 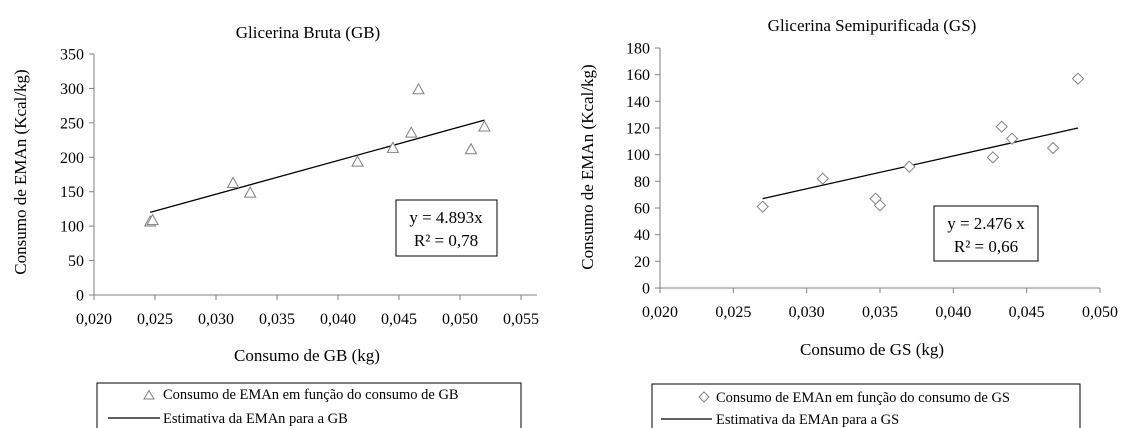 What do you see at coordinates (307, 311) in the screenshot?
I see `chart-gb-x-ticks: 0,020 0,025 0,030 0,035 0,040 0,045 0,050 0,055` at bounding box center [307, 311].